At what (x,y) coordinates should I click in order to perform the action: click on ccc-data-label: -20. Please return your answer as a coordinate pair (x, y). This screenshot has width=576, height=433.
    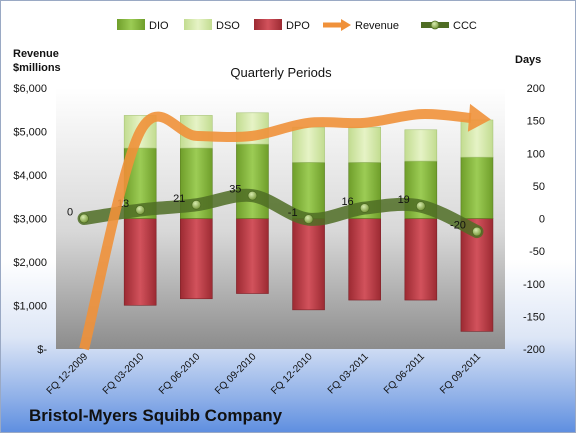
    Looking at the image, I should click on (458, 226).